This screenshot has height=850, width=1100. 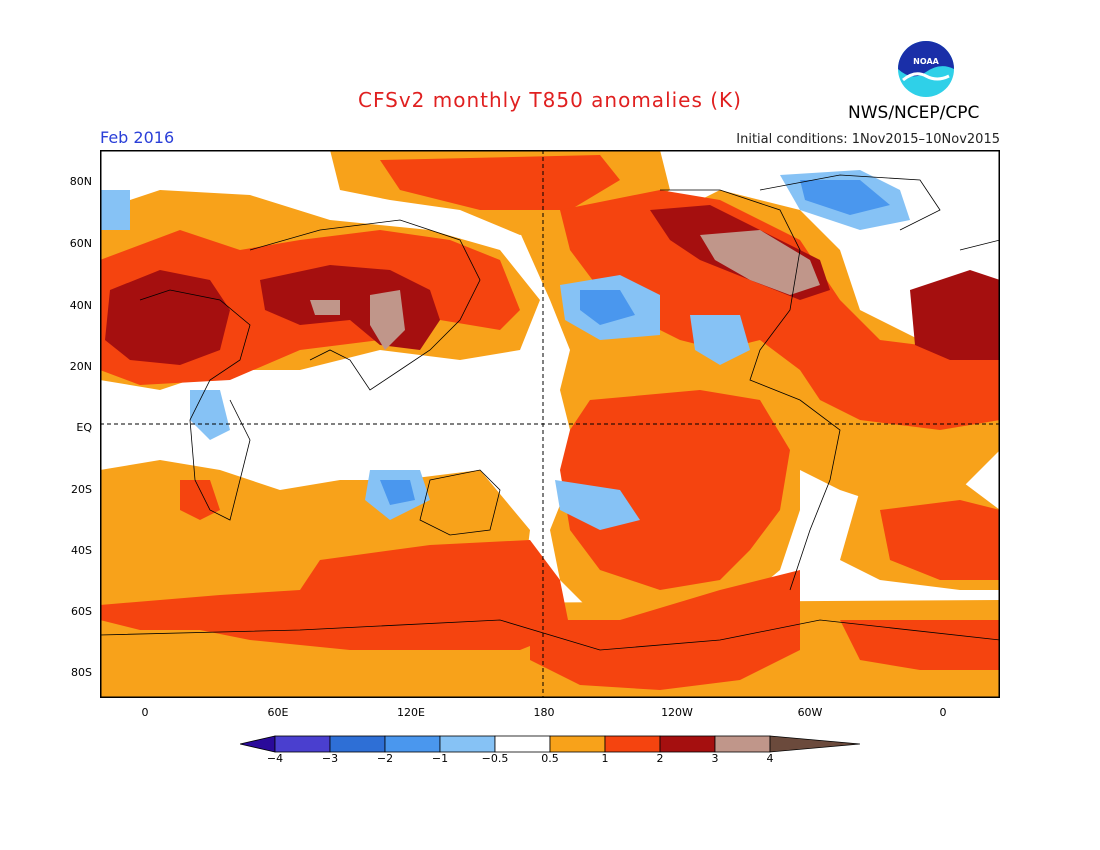 What do you see at coordinates (660, 758) in the screenshot?
I see `colorbar-tick-label: 2` at bounding box center [660, 758].